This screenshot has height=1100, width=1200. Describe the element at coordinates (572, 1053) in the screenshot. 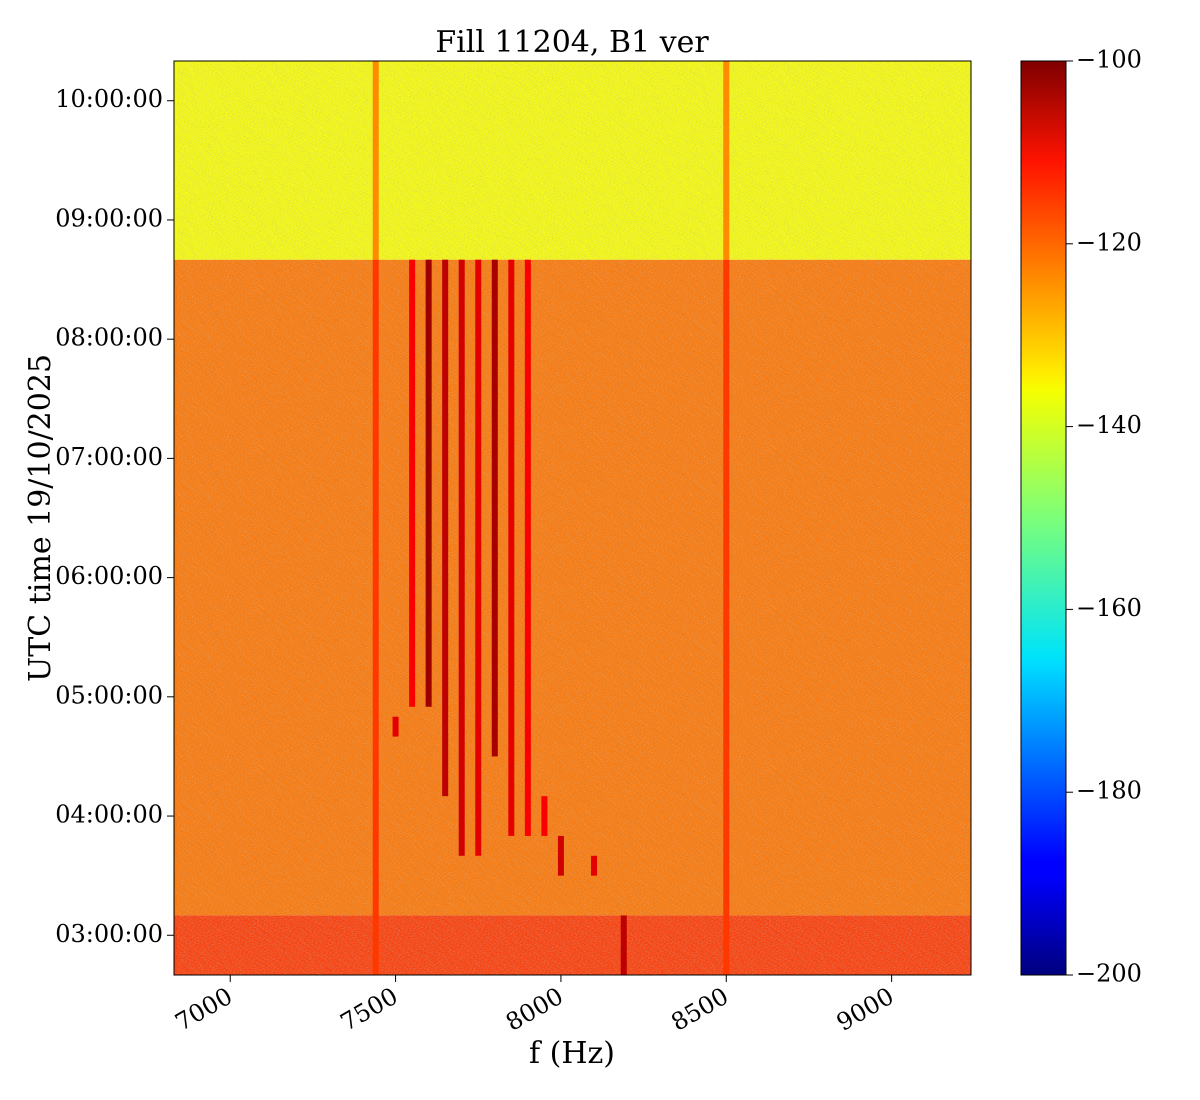

I see `x-axis-label: f (Hz)` at that location.